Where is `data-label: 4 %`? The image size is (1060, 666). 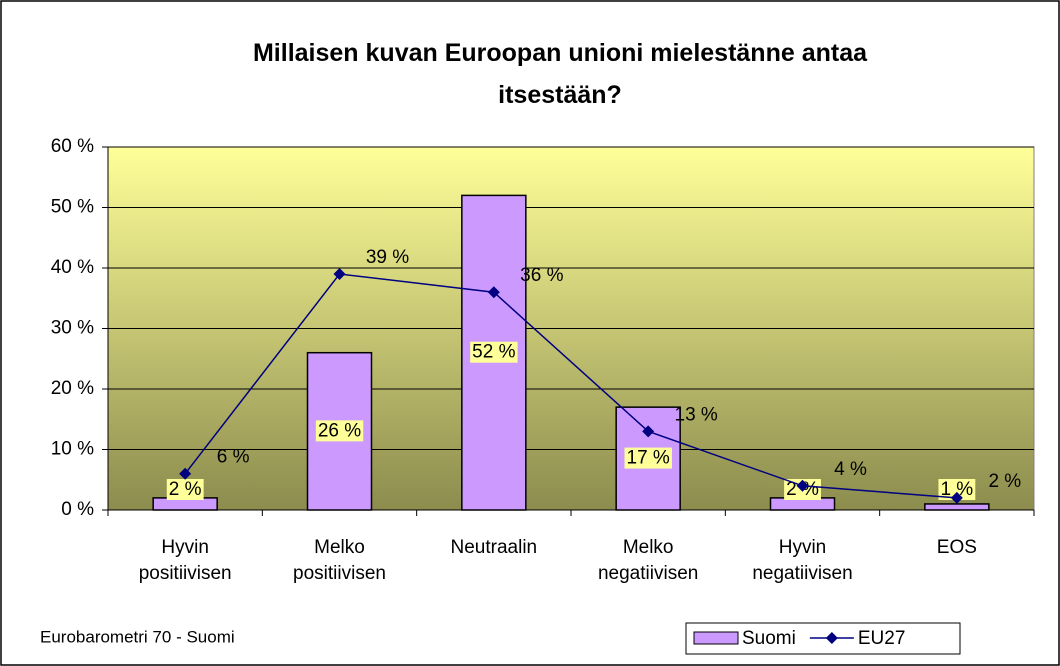
data-label: 4 % is located at coordinates (850, 469).